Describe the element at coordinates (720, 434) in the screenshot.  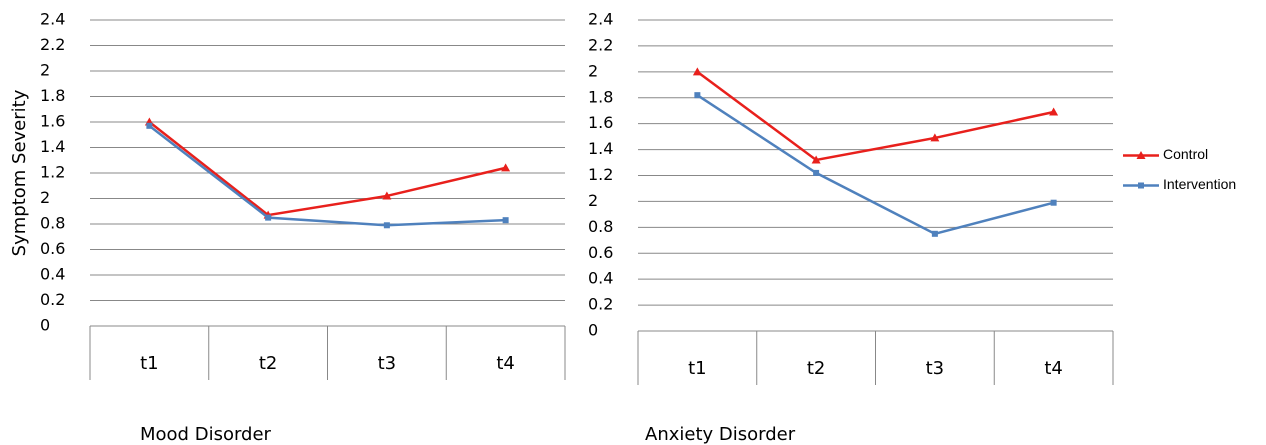
I see `chart-title: Anxiety Disorder` at that location.